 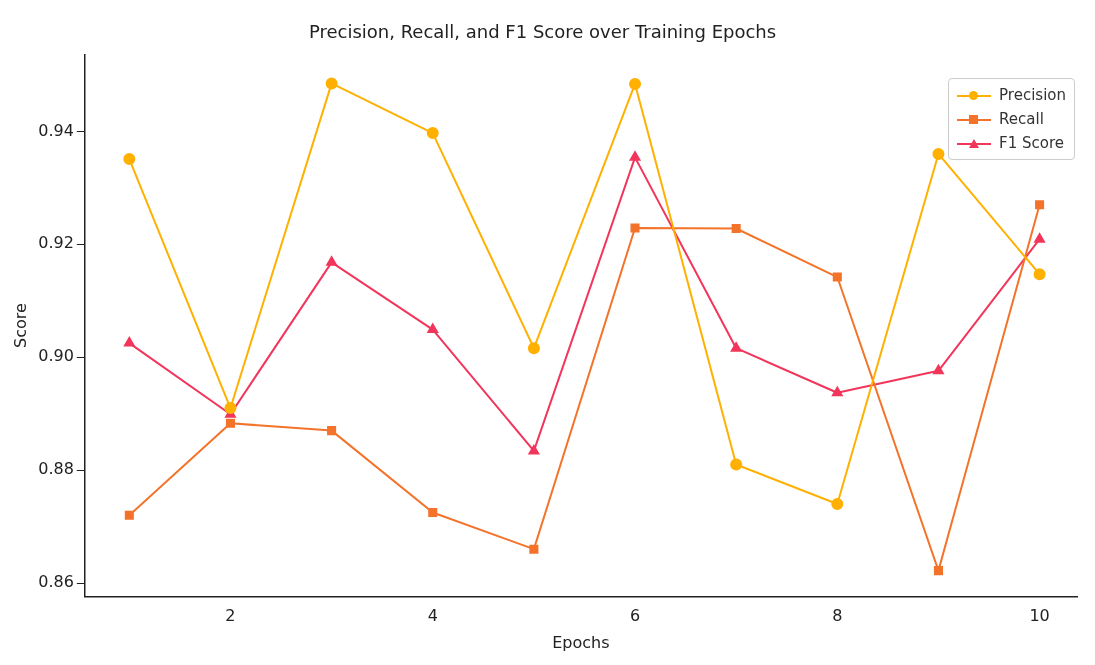 What do you see at coordinates (56, 356) in the screenshot?
I see `y-tick-label: 0.90` at bounding box center [56, 356].